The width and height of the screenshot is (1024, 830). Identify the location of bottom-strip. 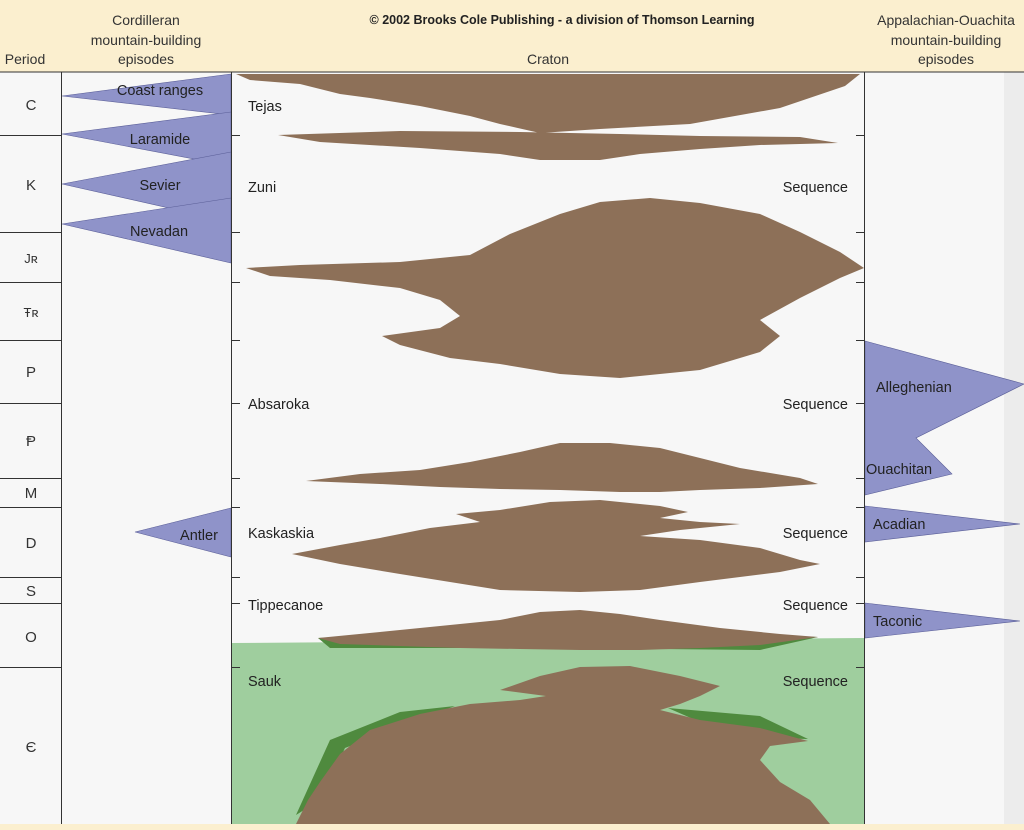
(512, 827).